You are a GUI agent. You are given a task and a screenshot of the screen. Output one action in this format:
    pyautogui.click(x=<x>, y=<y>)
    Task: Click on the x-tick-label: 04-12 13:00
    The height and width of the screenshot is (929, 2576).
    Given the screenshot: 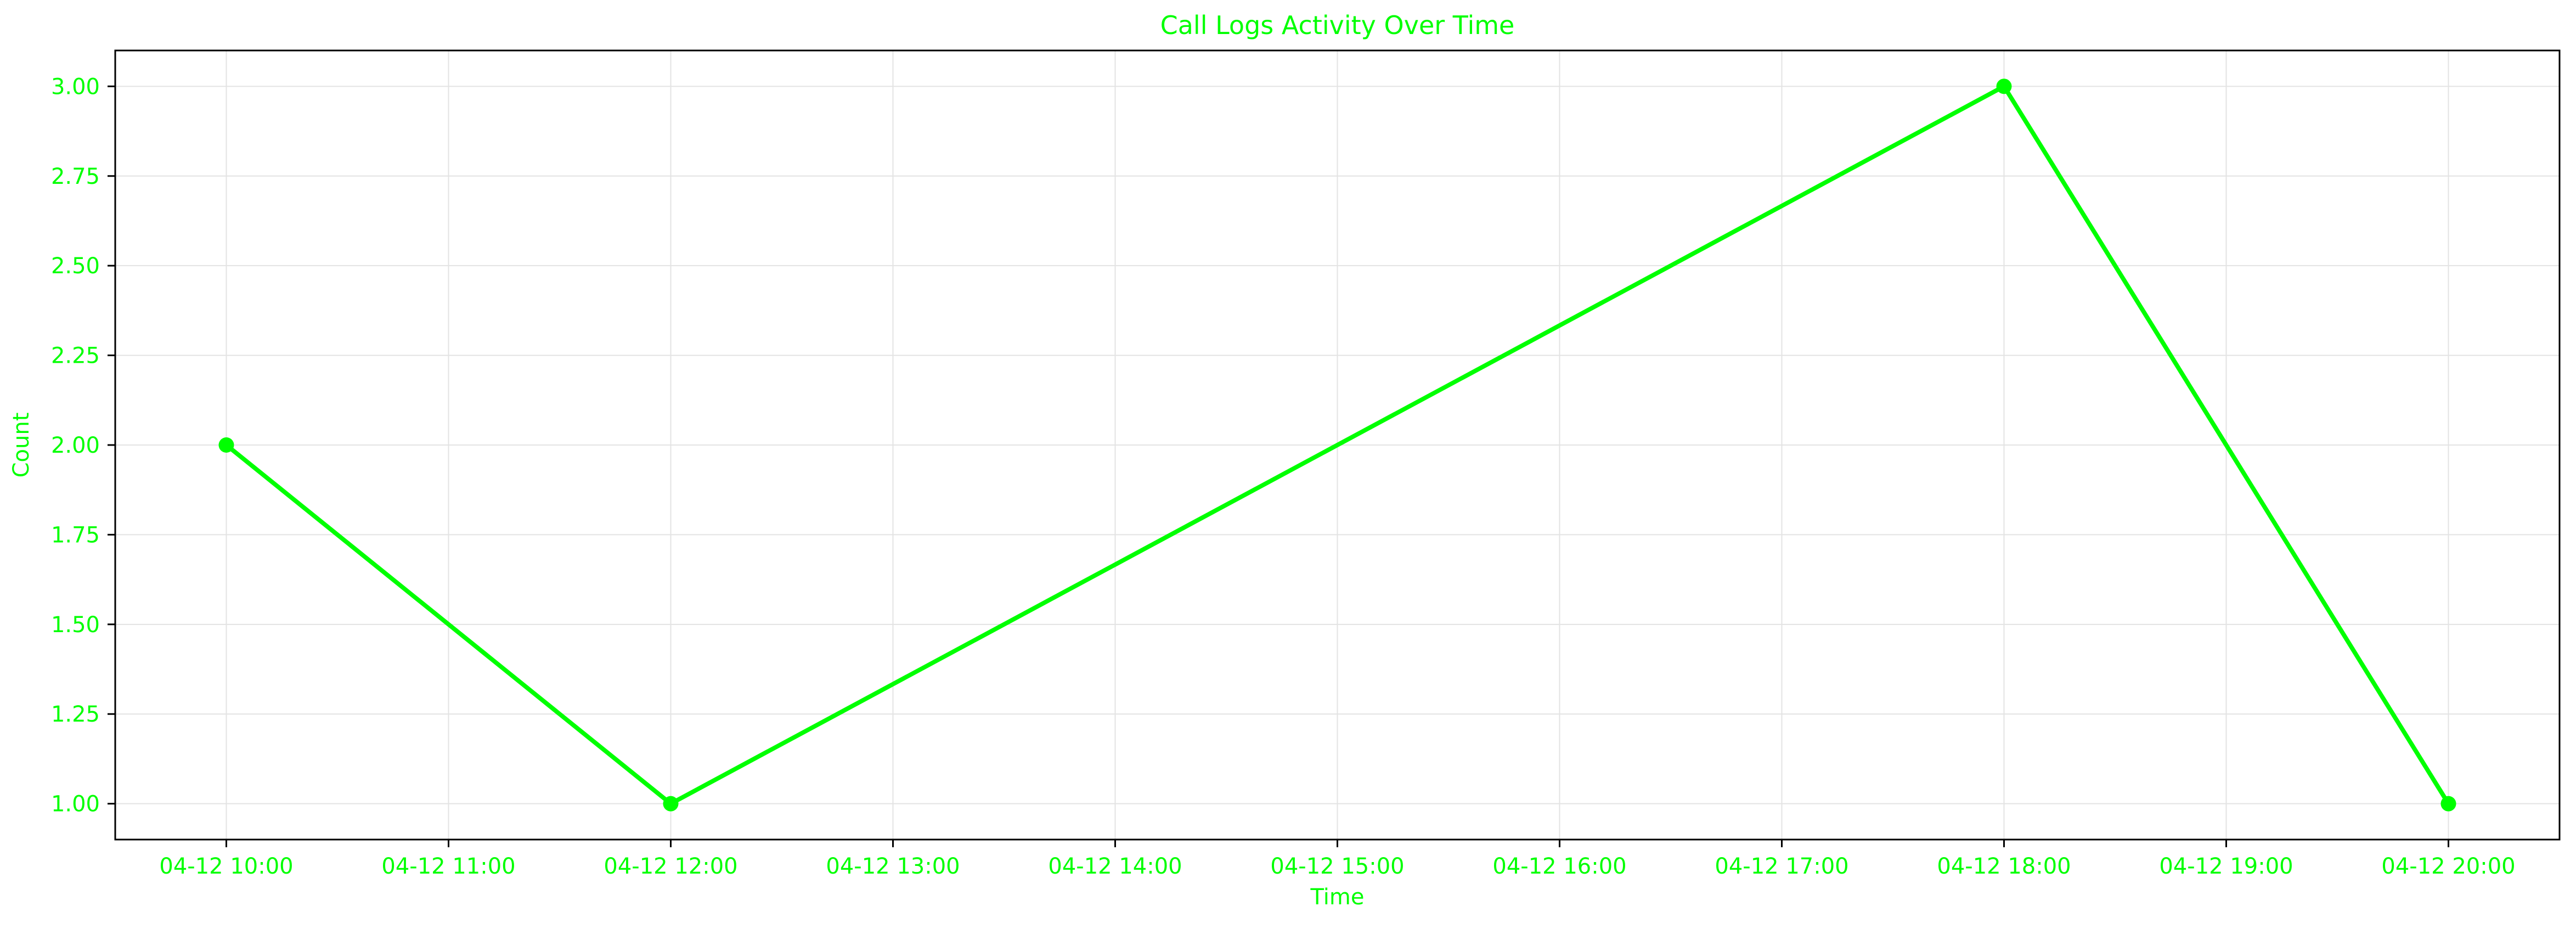 What is the action you would take?
    pyautogui.click(x=893, y=866)
    